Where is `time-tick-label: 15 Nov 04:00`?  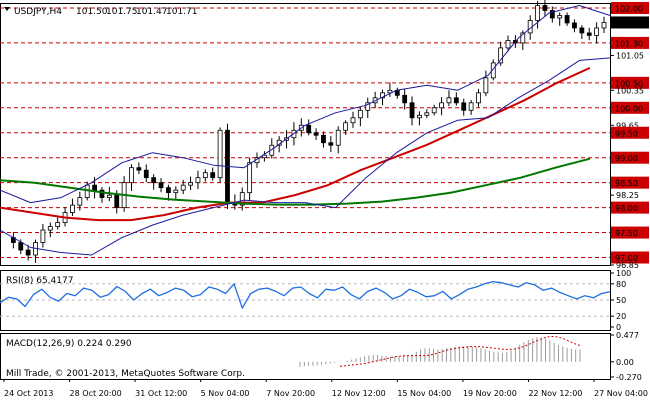
time-tick-label: 15 Nov 04:00 is located at coordinates (424, 393).